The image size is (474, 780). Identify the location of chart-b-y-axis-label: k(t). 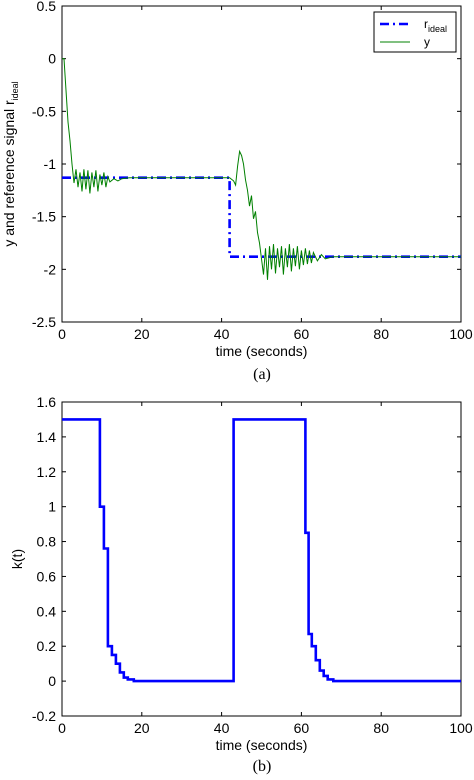
(17, 559).